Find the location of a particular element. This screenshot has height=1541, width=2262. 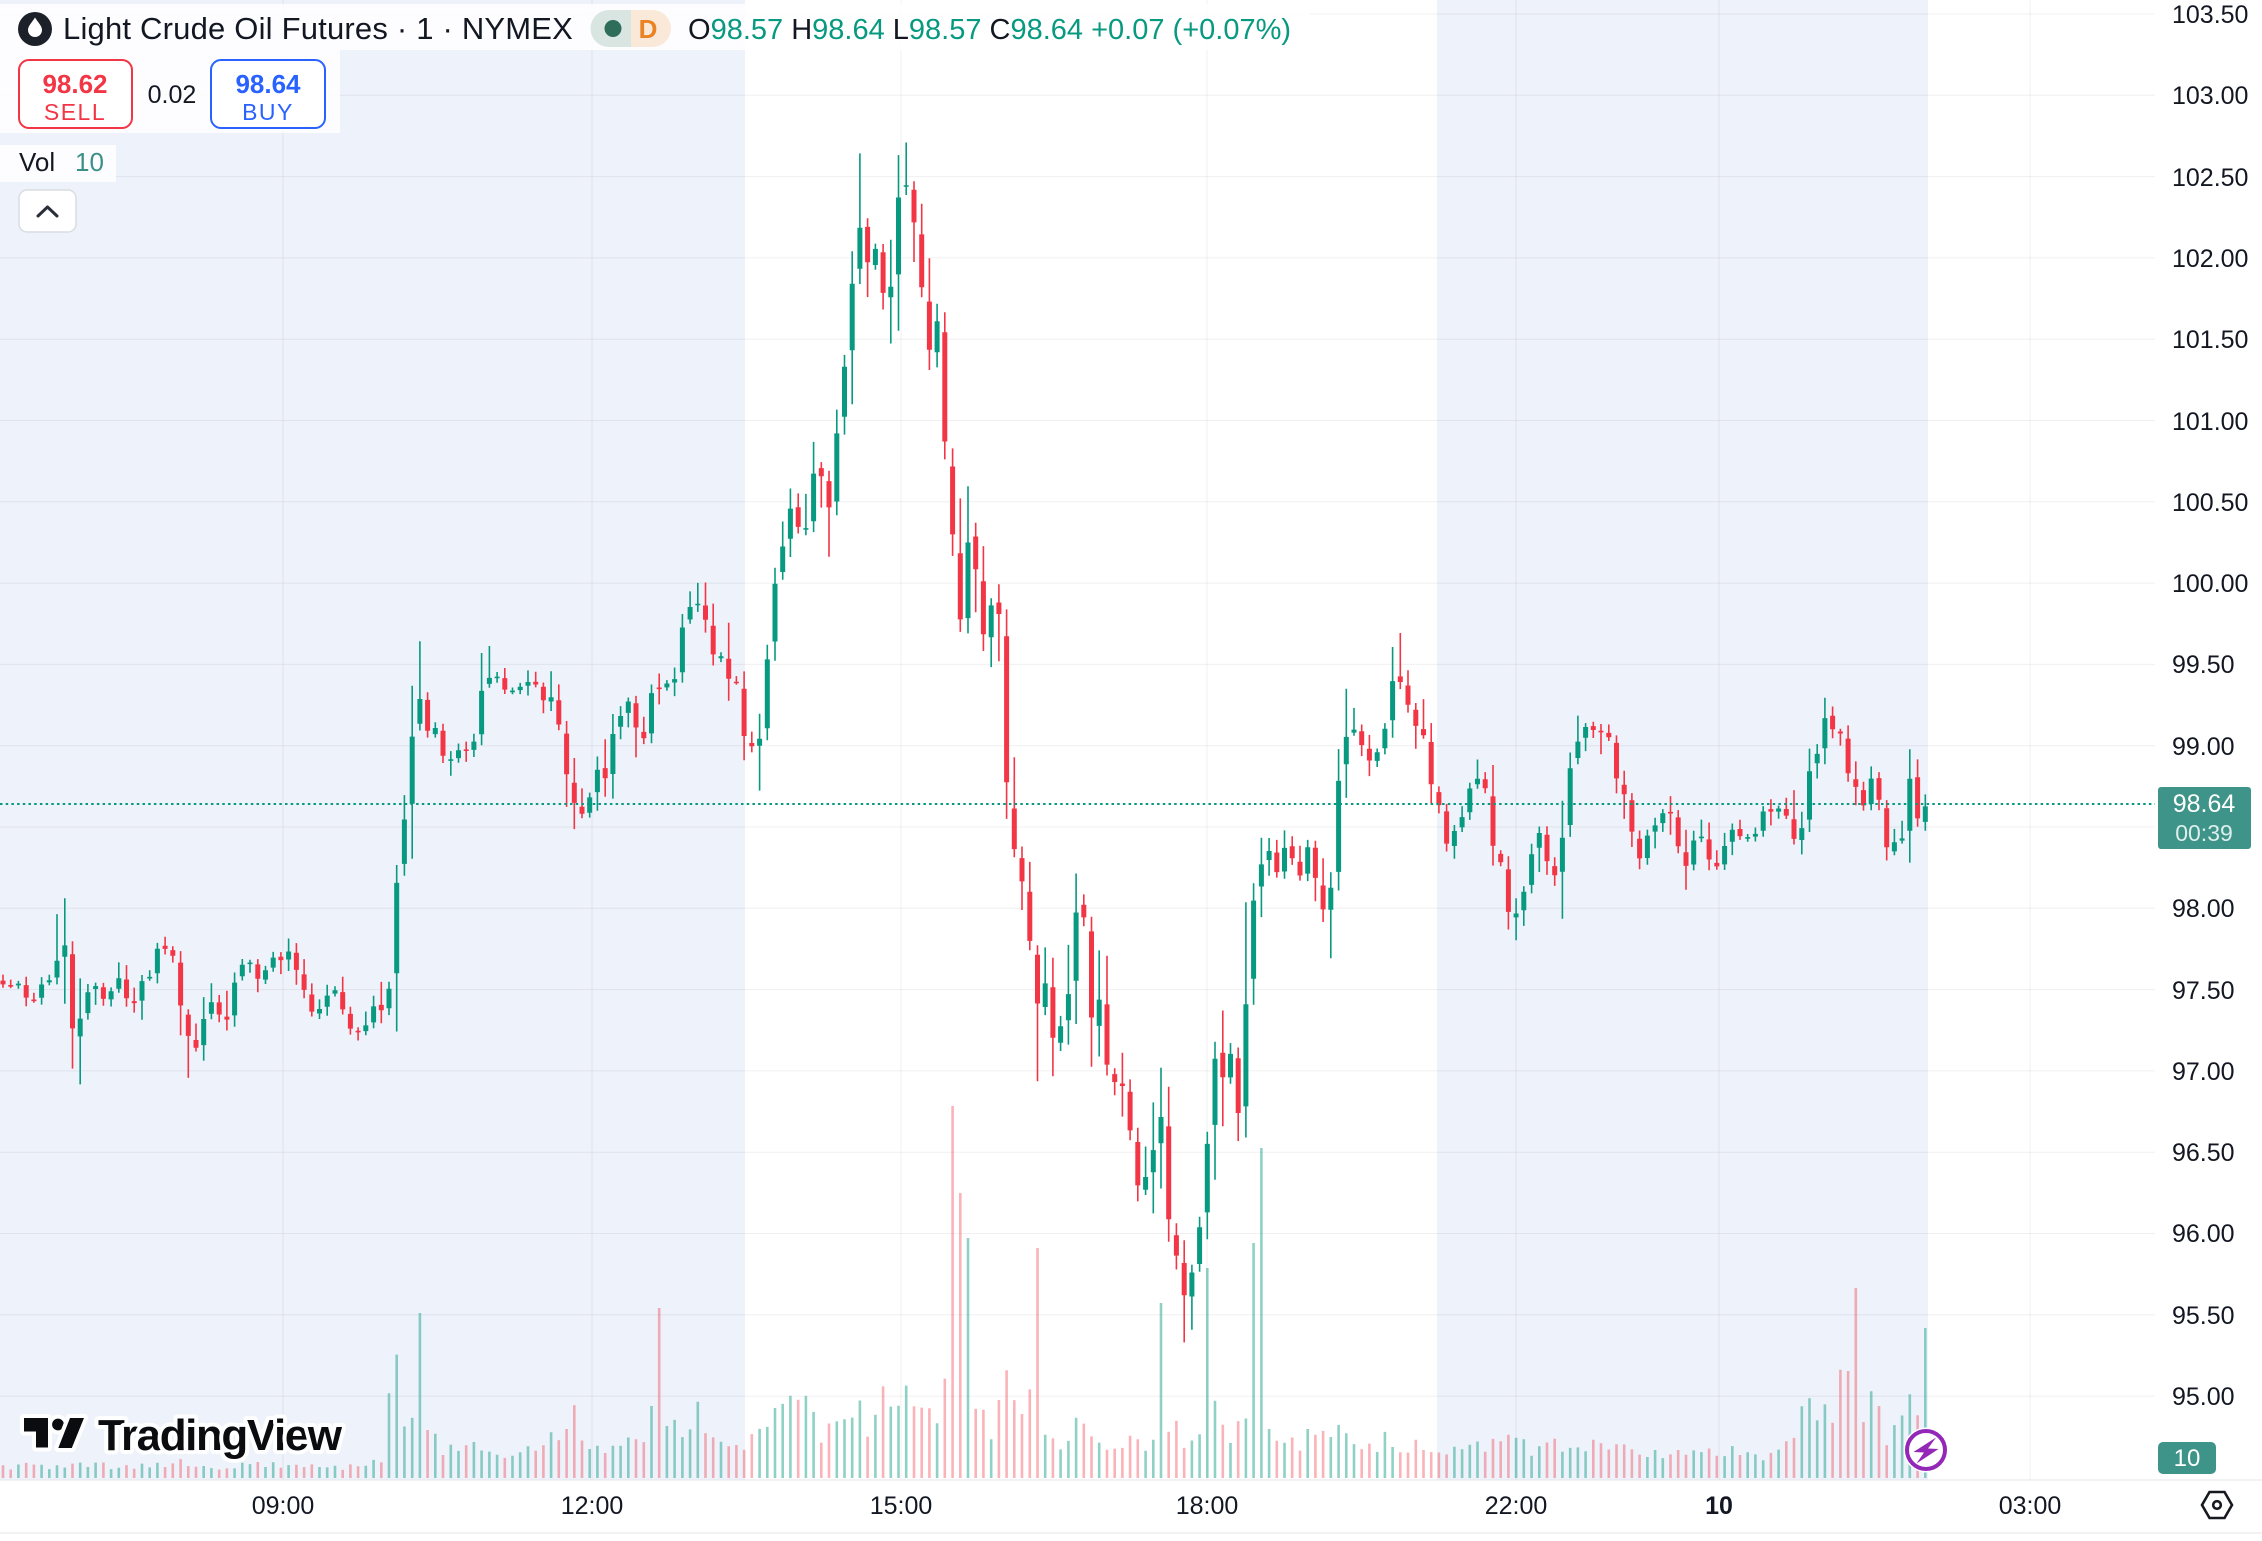

svg-text: 09:00 is located at coordinates (283, 1506).